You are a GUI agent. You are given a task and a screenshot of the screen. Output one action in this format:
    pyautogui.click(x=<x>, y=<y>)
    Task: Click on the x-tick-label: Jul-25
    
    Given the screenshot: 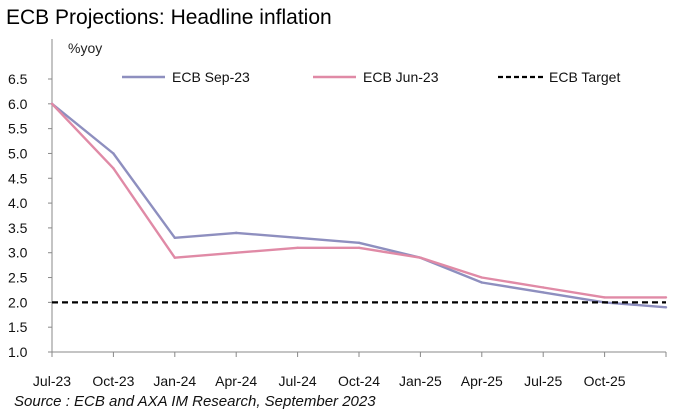 What is the action you would take?
    pyautogui.click(x=543, y=381)
    